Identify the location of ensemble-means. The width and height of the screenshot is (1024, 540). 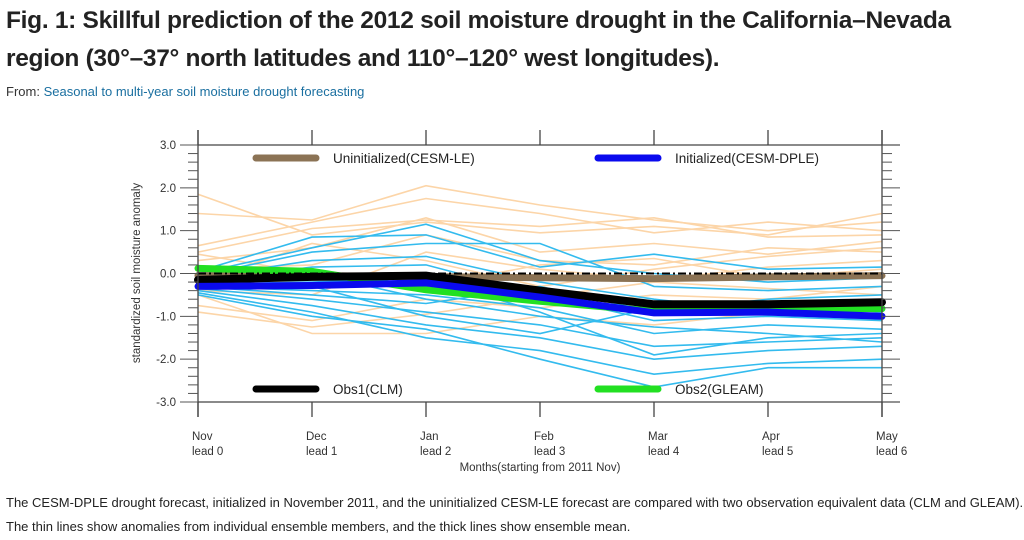
(540, 292).